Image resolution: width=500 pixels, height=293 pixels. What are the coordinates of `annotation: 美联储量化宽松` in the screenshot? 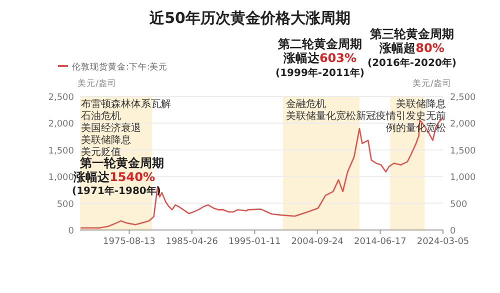 It's located at (321, 116).